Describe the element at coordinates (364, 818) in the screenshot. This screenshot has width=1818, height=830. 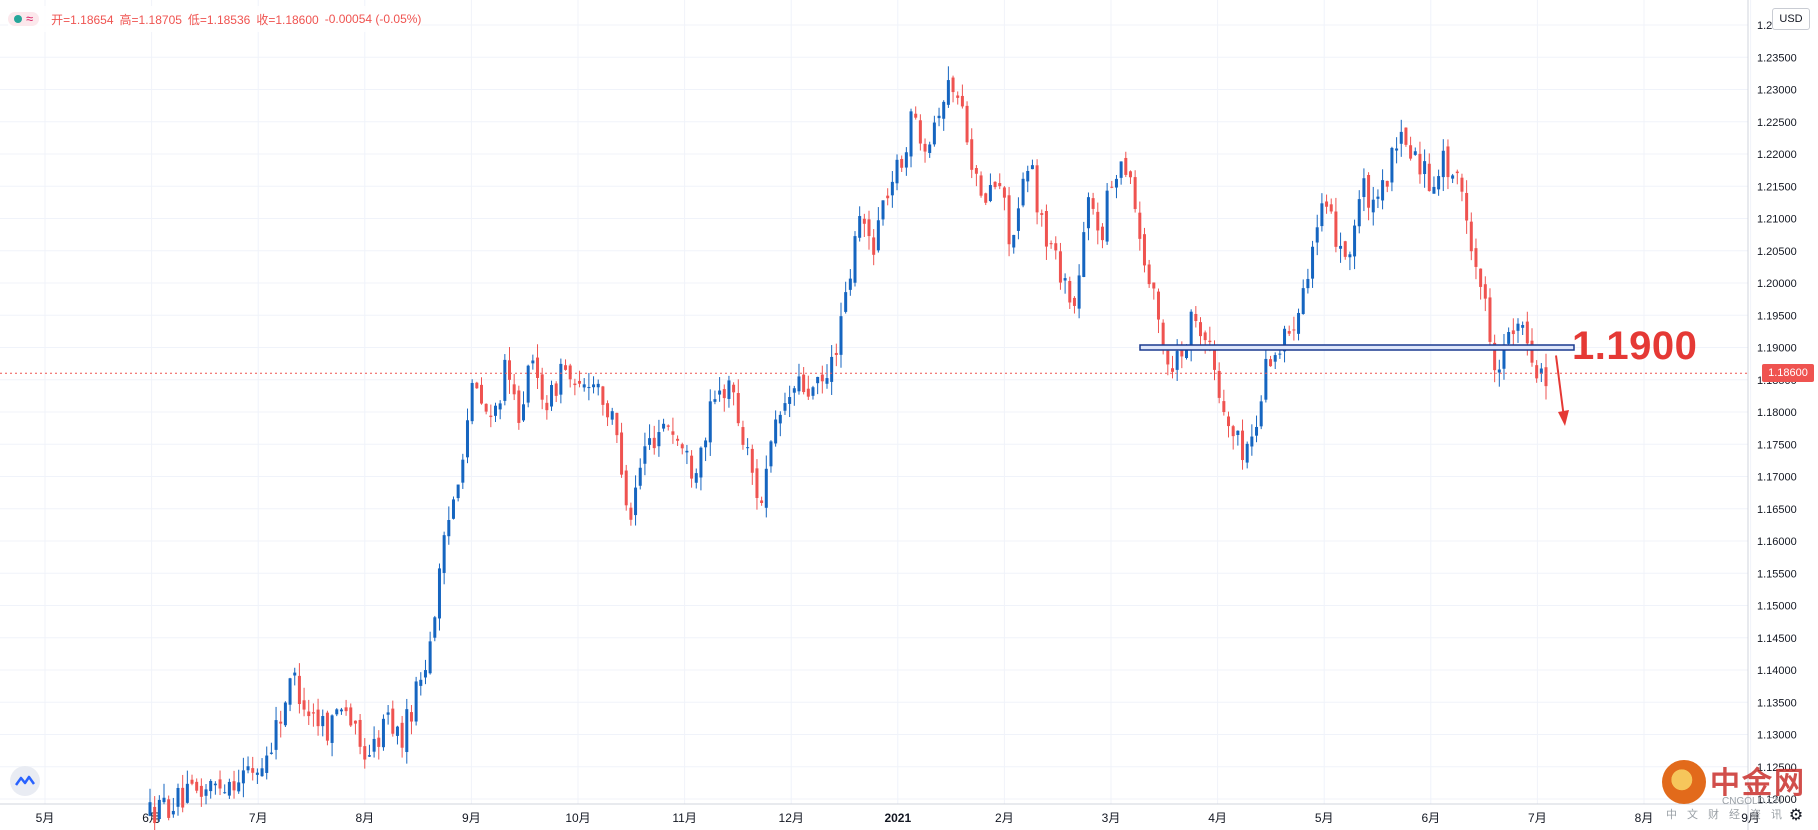
I see `time-tick-label: 8月` at that location.